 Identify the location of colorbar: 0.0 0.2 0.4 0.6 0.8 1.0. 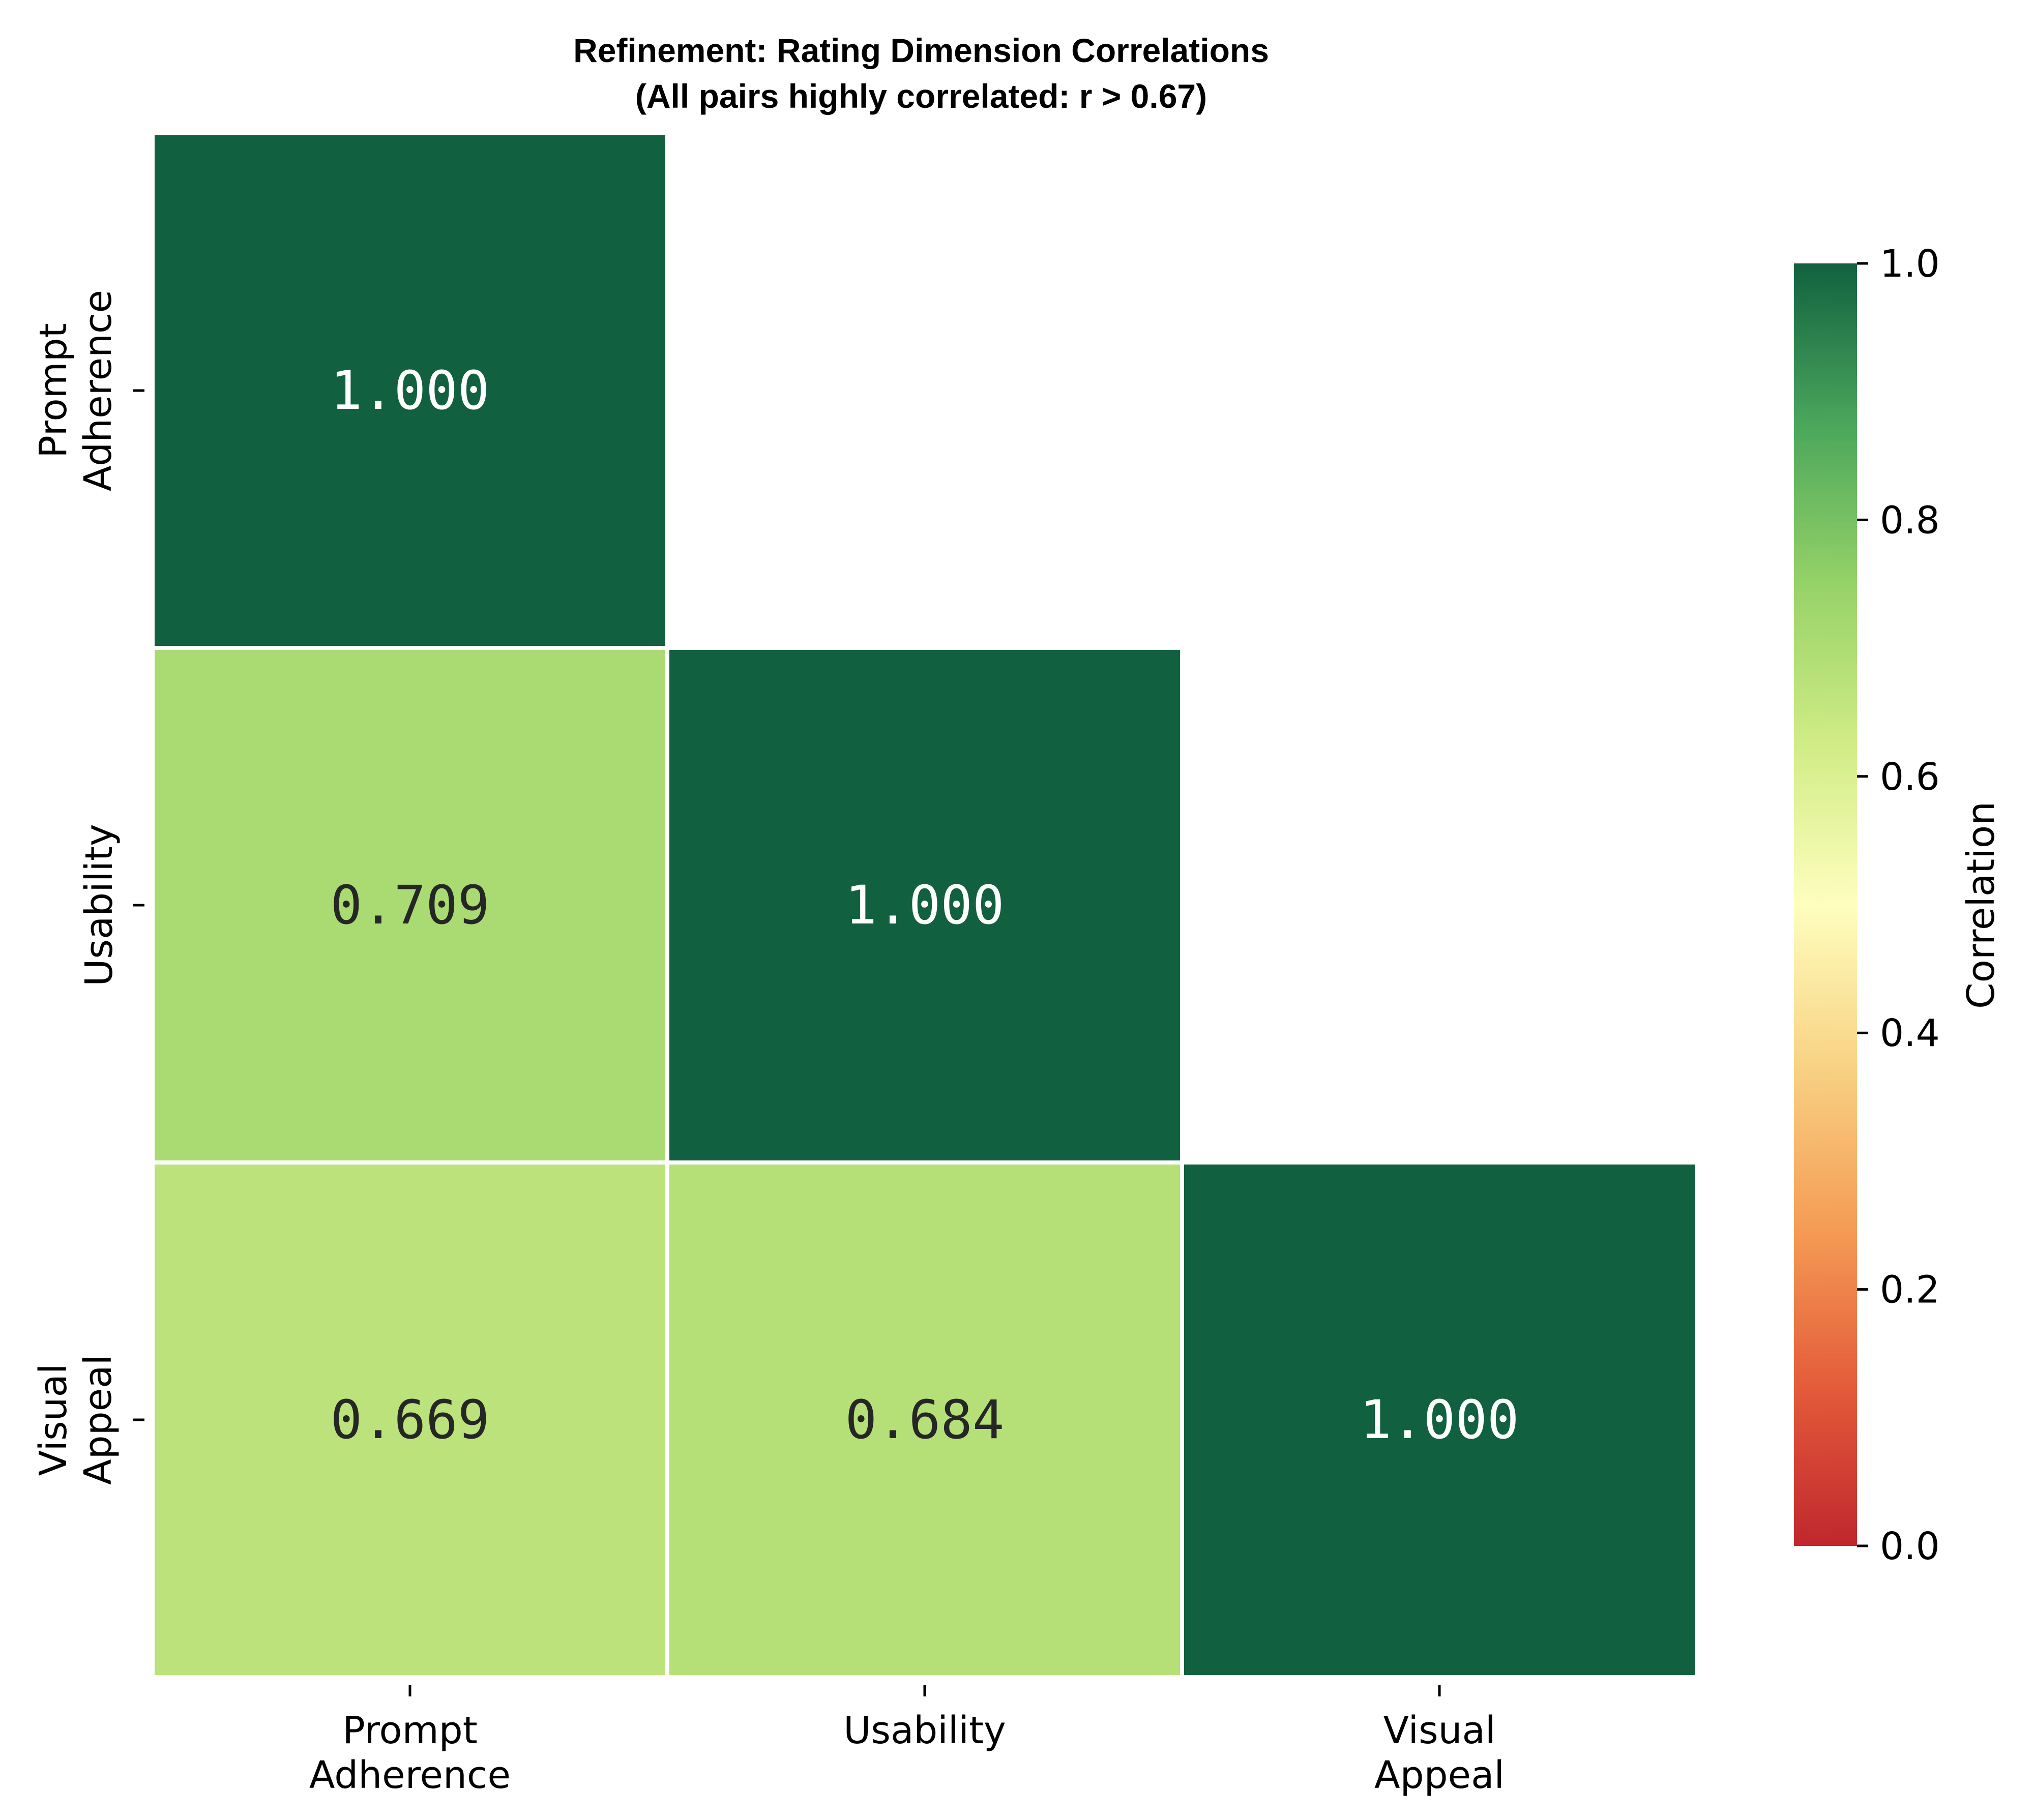
(1867, 905).